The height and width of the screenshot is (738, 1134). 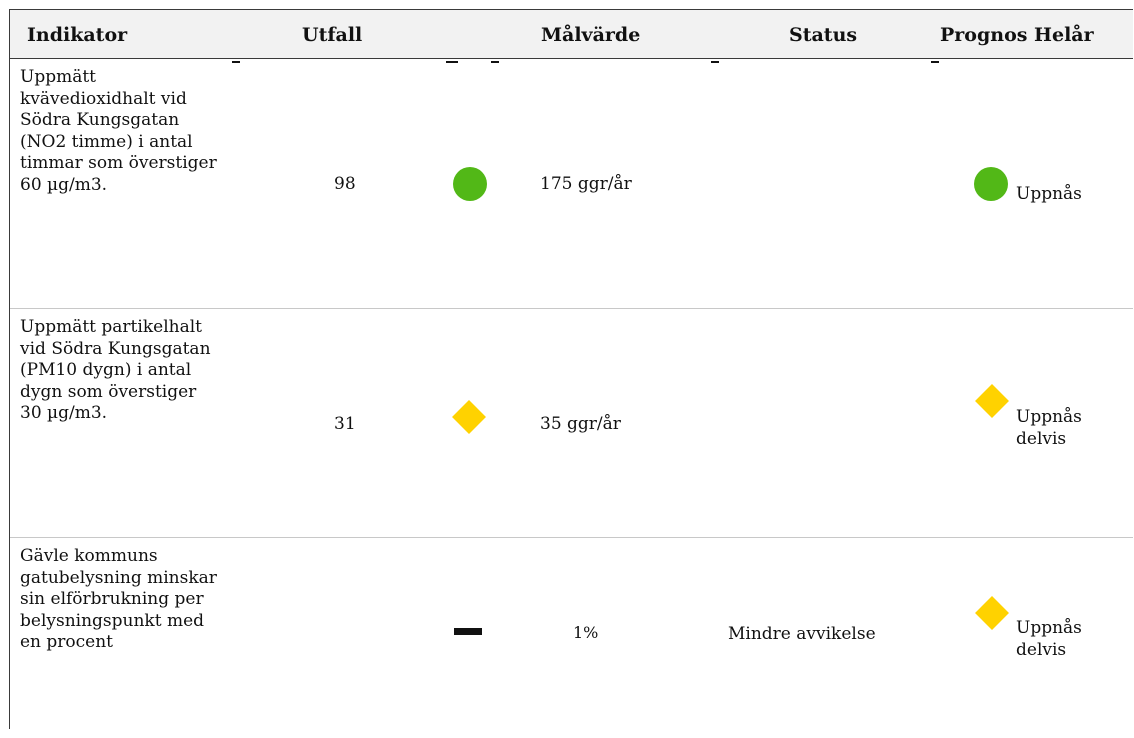 I want to click on header-status: Status, so click(x=823, y=35).